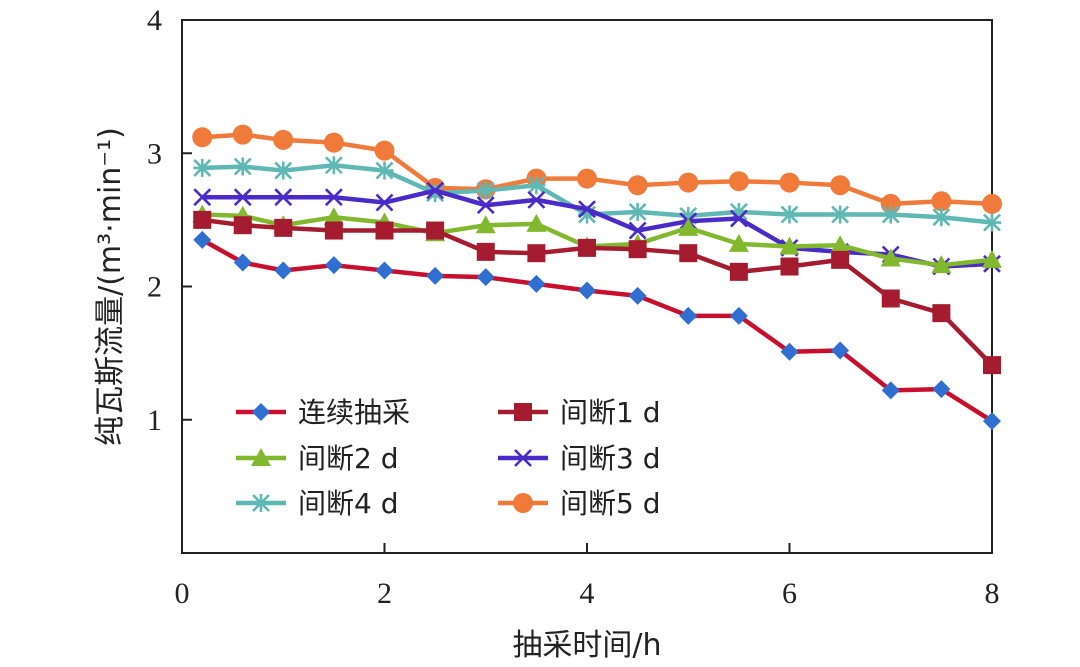  I want to click on y-axis-title: 纯瓦斯流量/(m³·min⁻¹), so click(110, 286).